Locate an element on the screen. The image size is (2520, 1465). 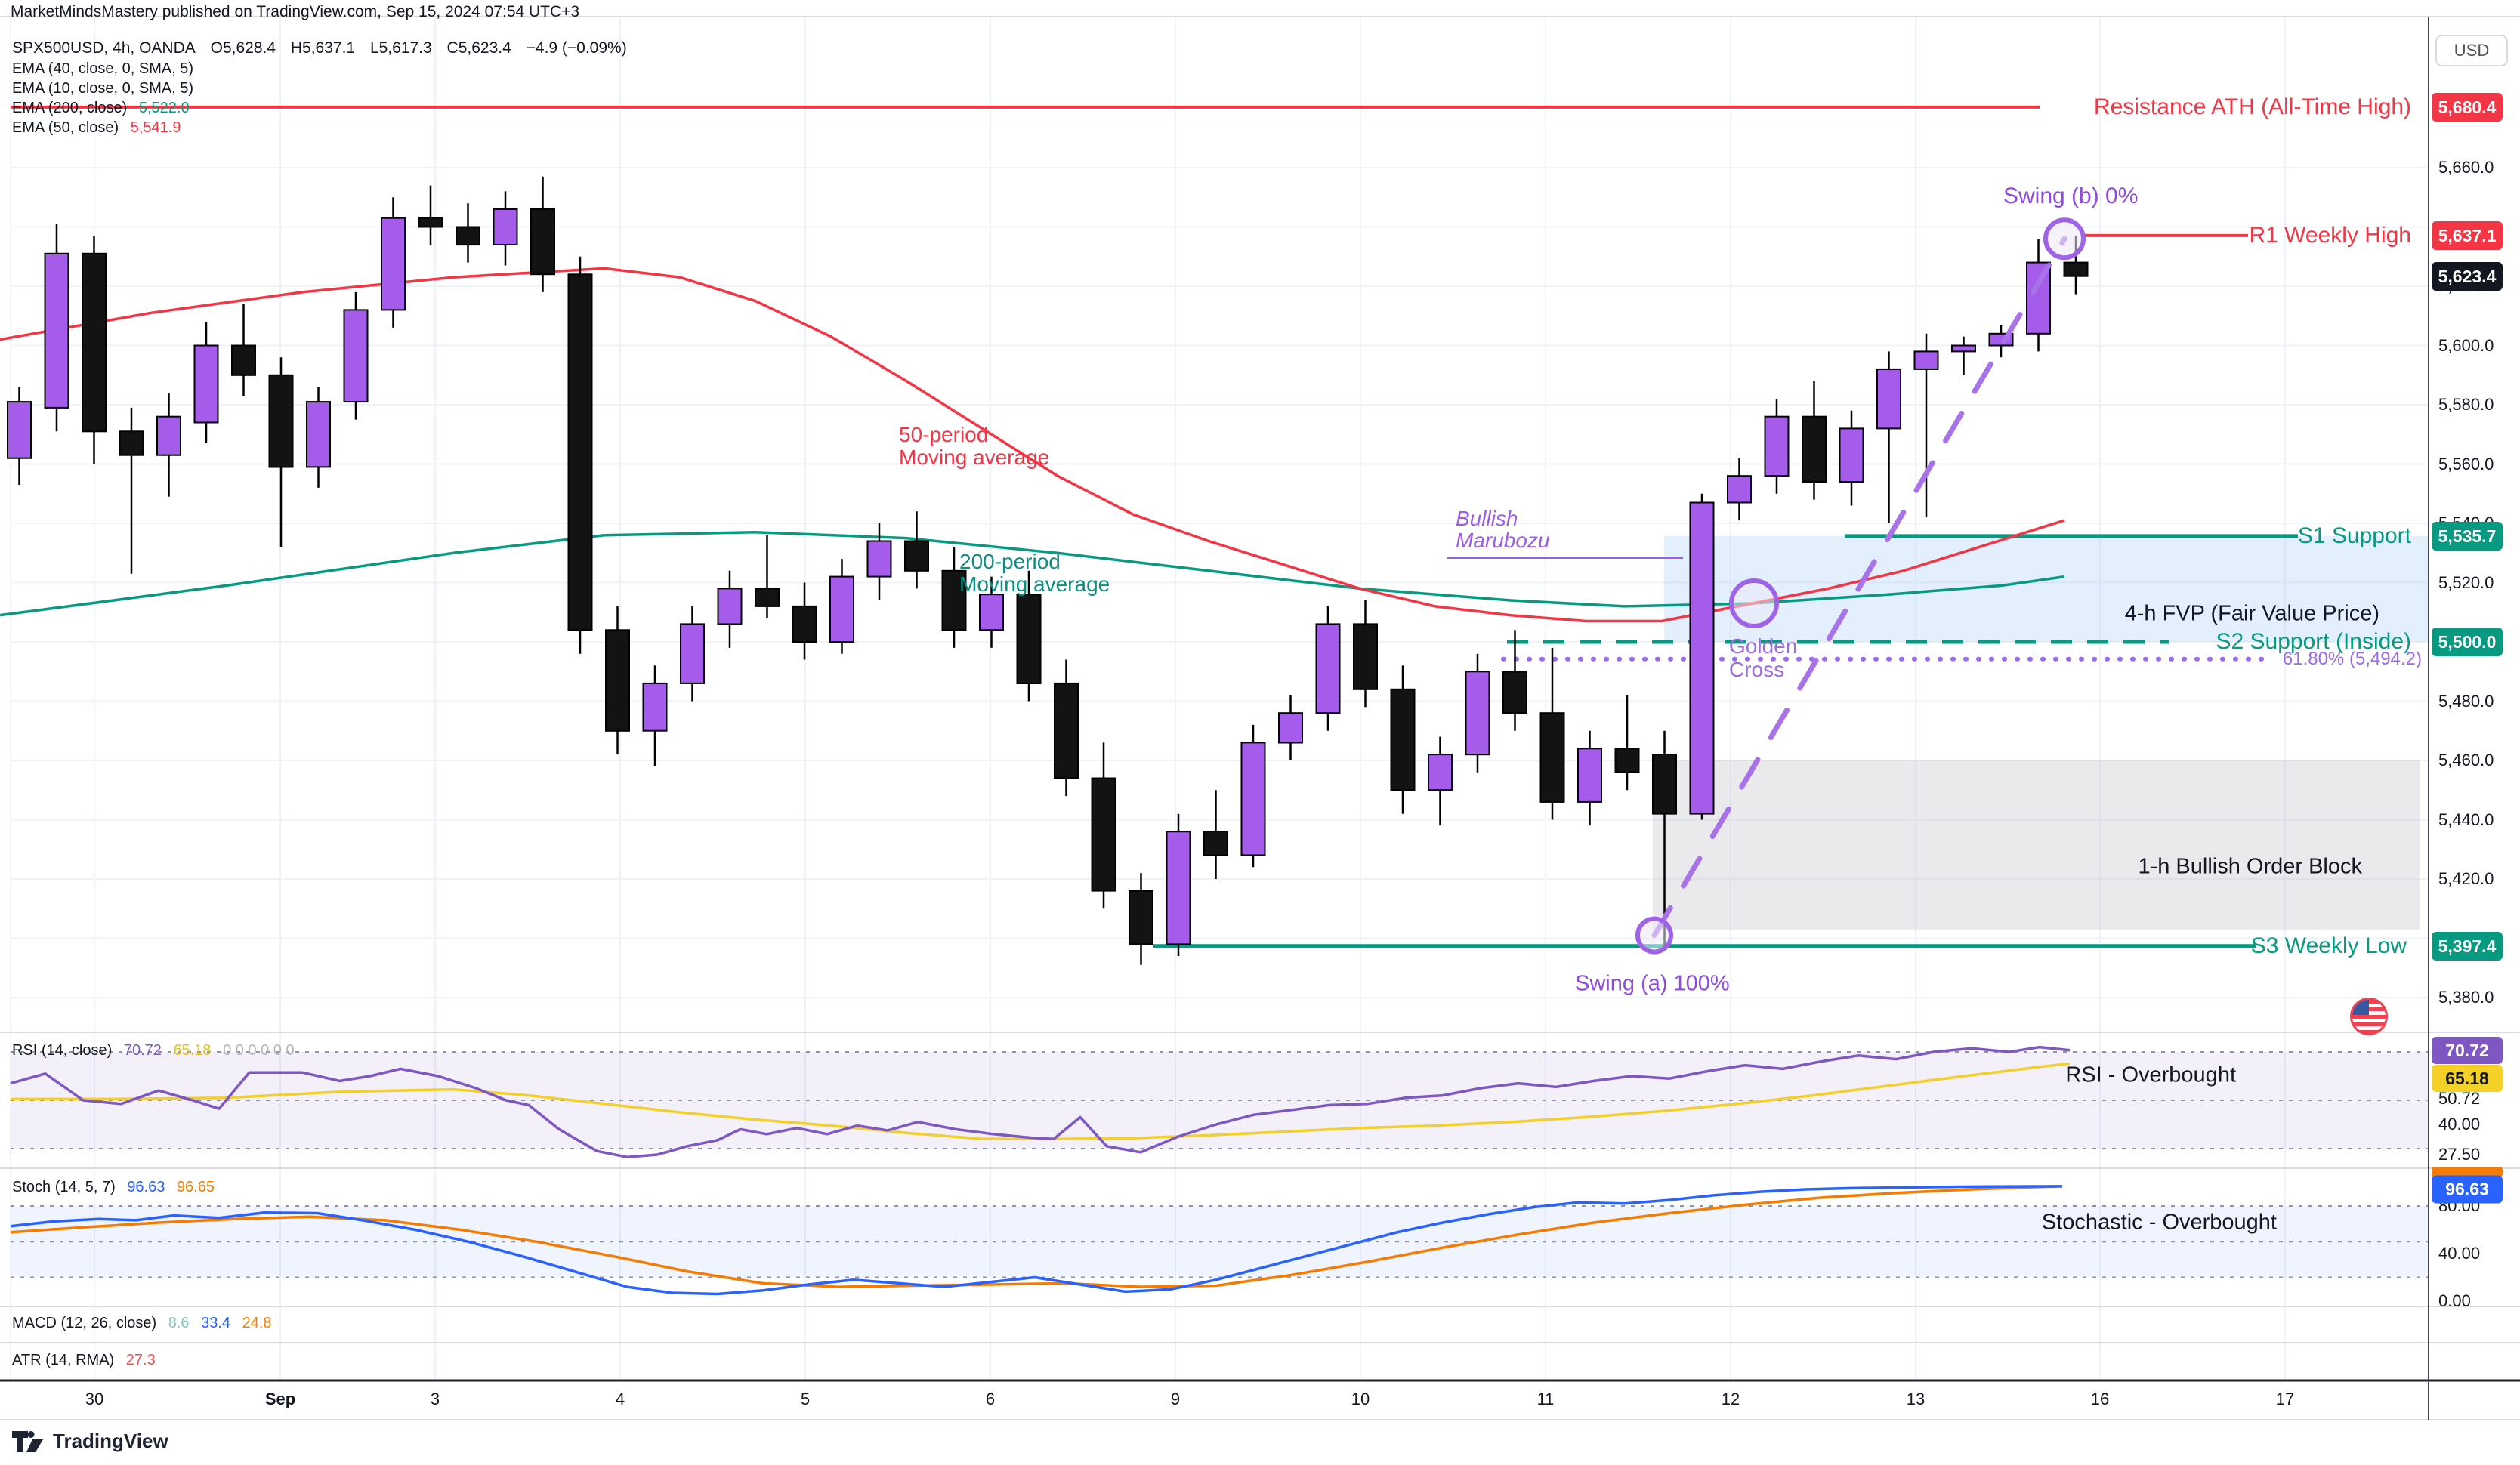
price-axis-tick: 5,400.0 is located at coordinates (2466, 938).